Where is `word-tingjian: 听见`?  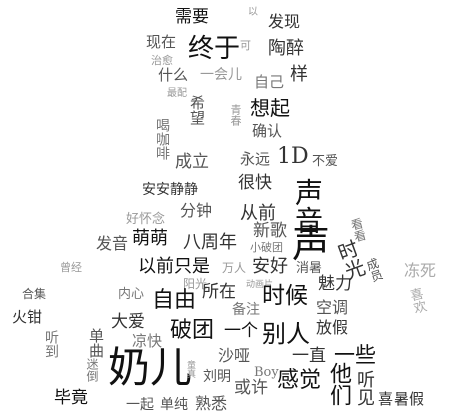 word-tingjian: 听见 is located at coordinates (364, 388).